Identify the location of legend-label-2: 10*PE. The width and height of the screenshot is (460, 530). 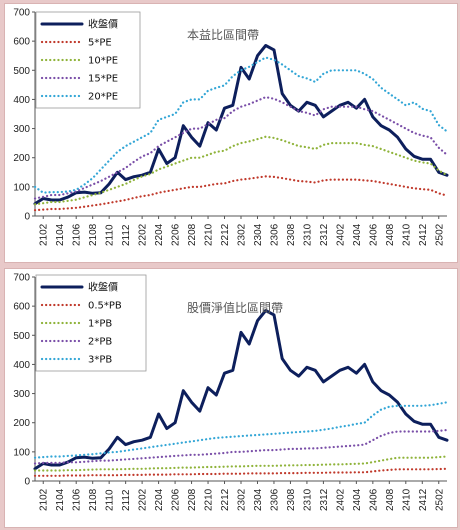
(103, 61).